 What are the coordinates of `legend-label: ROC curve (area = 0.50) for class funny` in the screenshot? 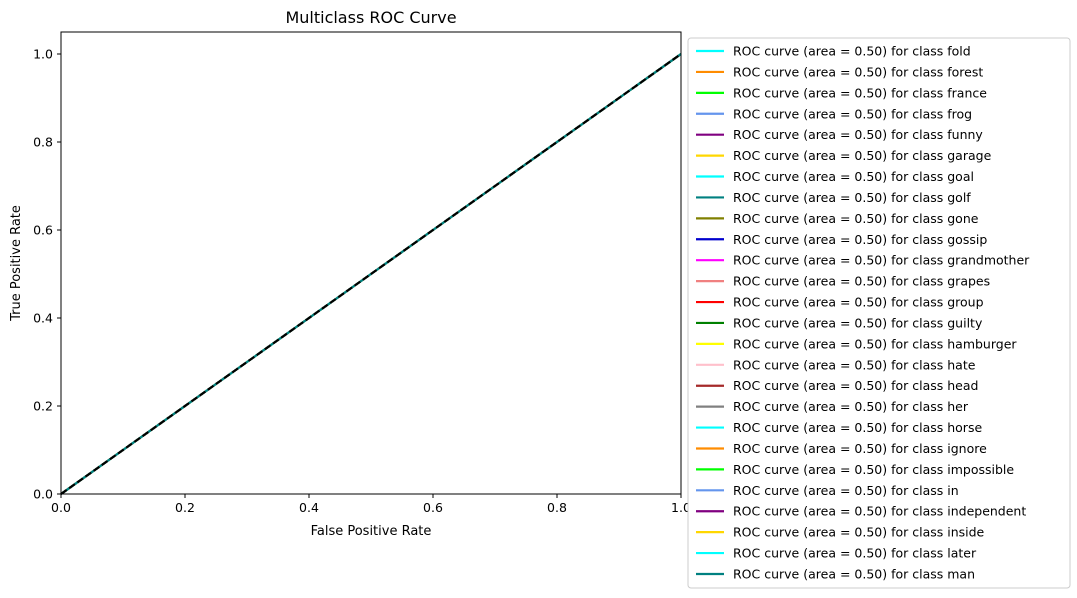 It's located at (858, 134).